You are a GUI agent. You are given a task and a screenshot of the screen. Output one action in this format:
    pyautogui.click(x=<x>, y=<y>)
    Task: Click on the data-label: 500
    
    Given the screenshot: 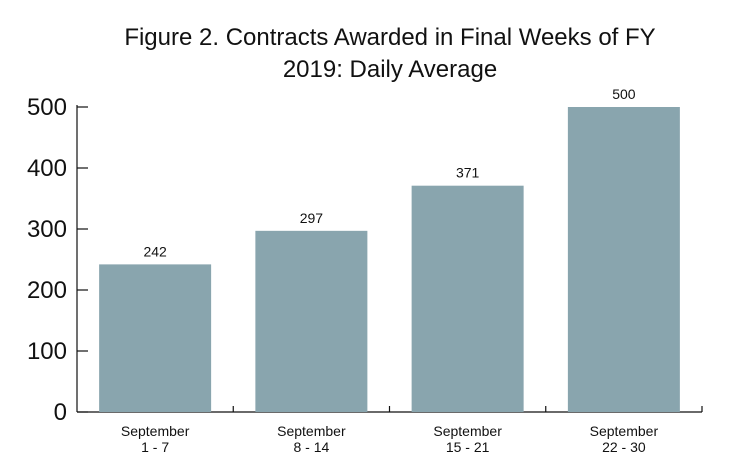 What is the action you would take?
    pyautogui.click(x=624, y=94)
    